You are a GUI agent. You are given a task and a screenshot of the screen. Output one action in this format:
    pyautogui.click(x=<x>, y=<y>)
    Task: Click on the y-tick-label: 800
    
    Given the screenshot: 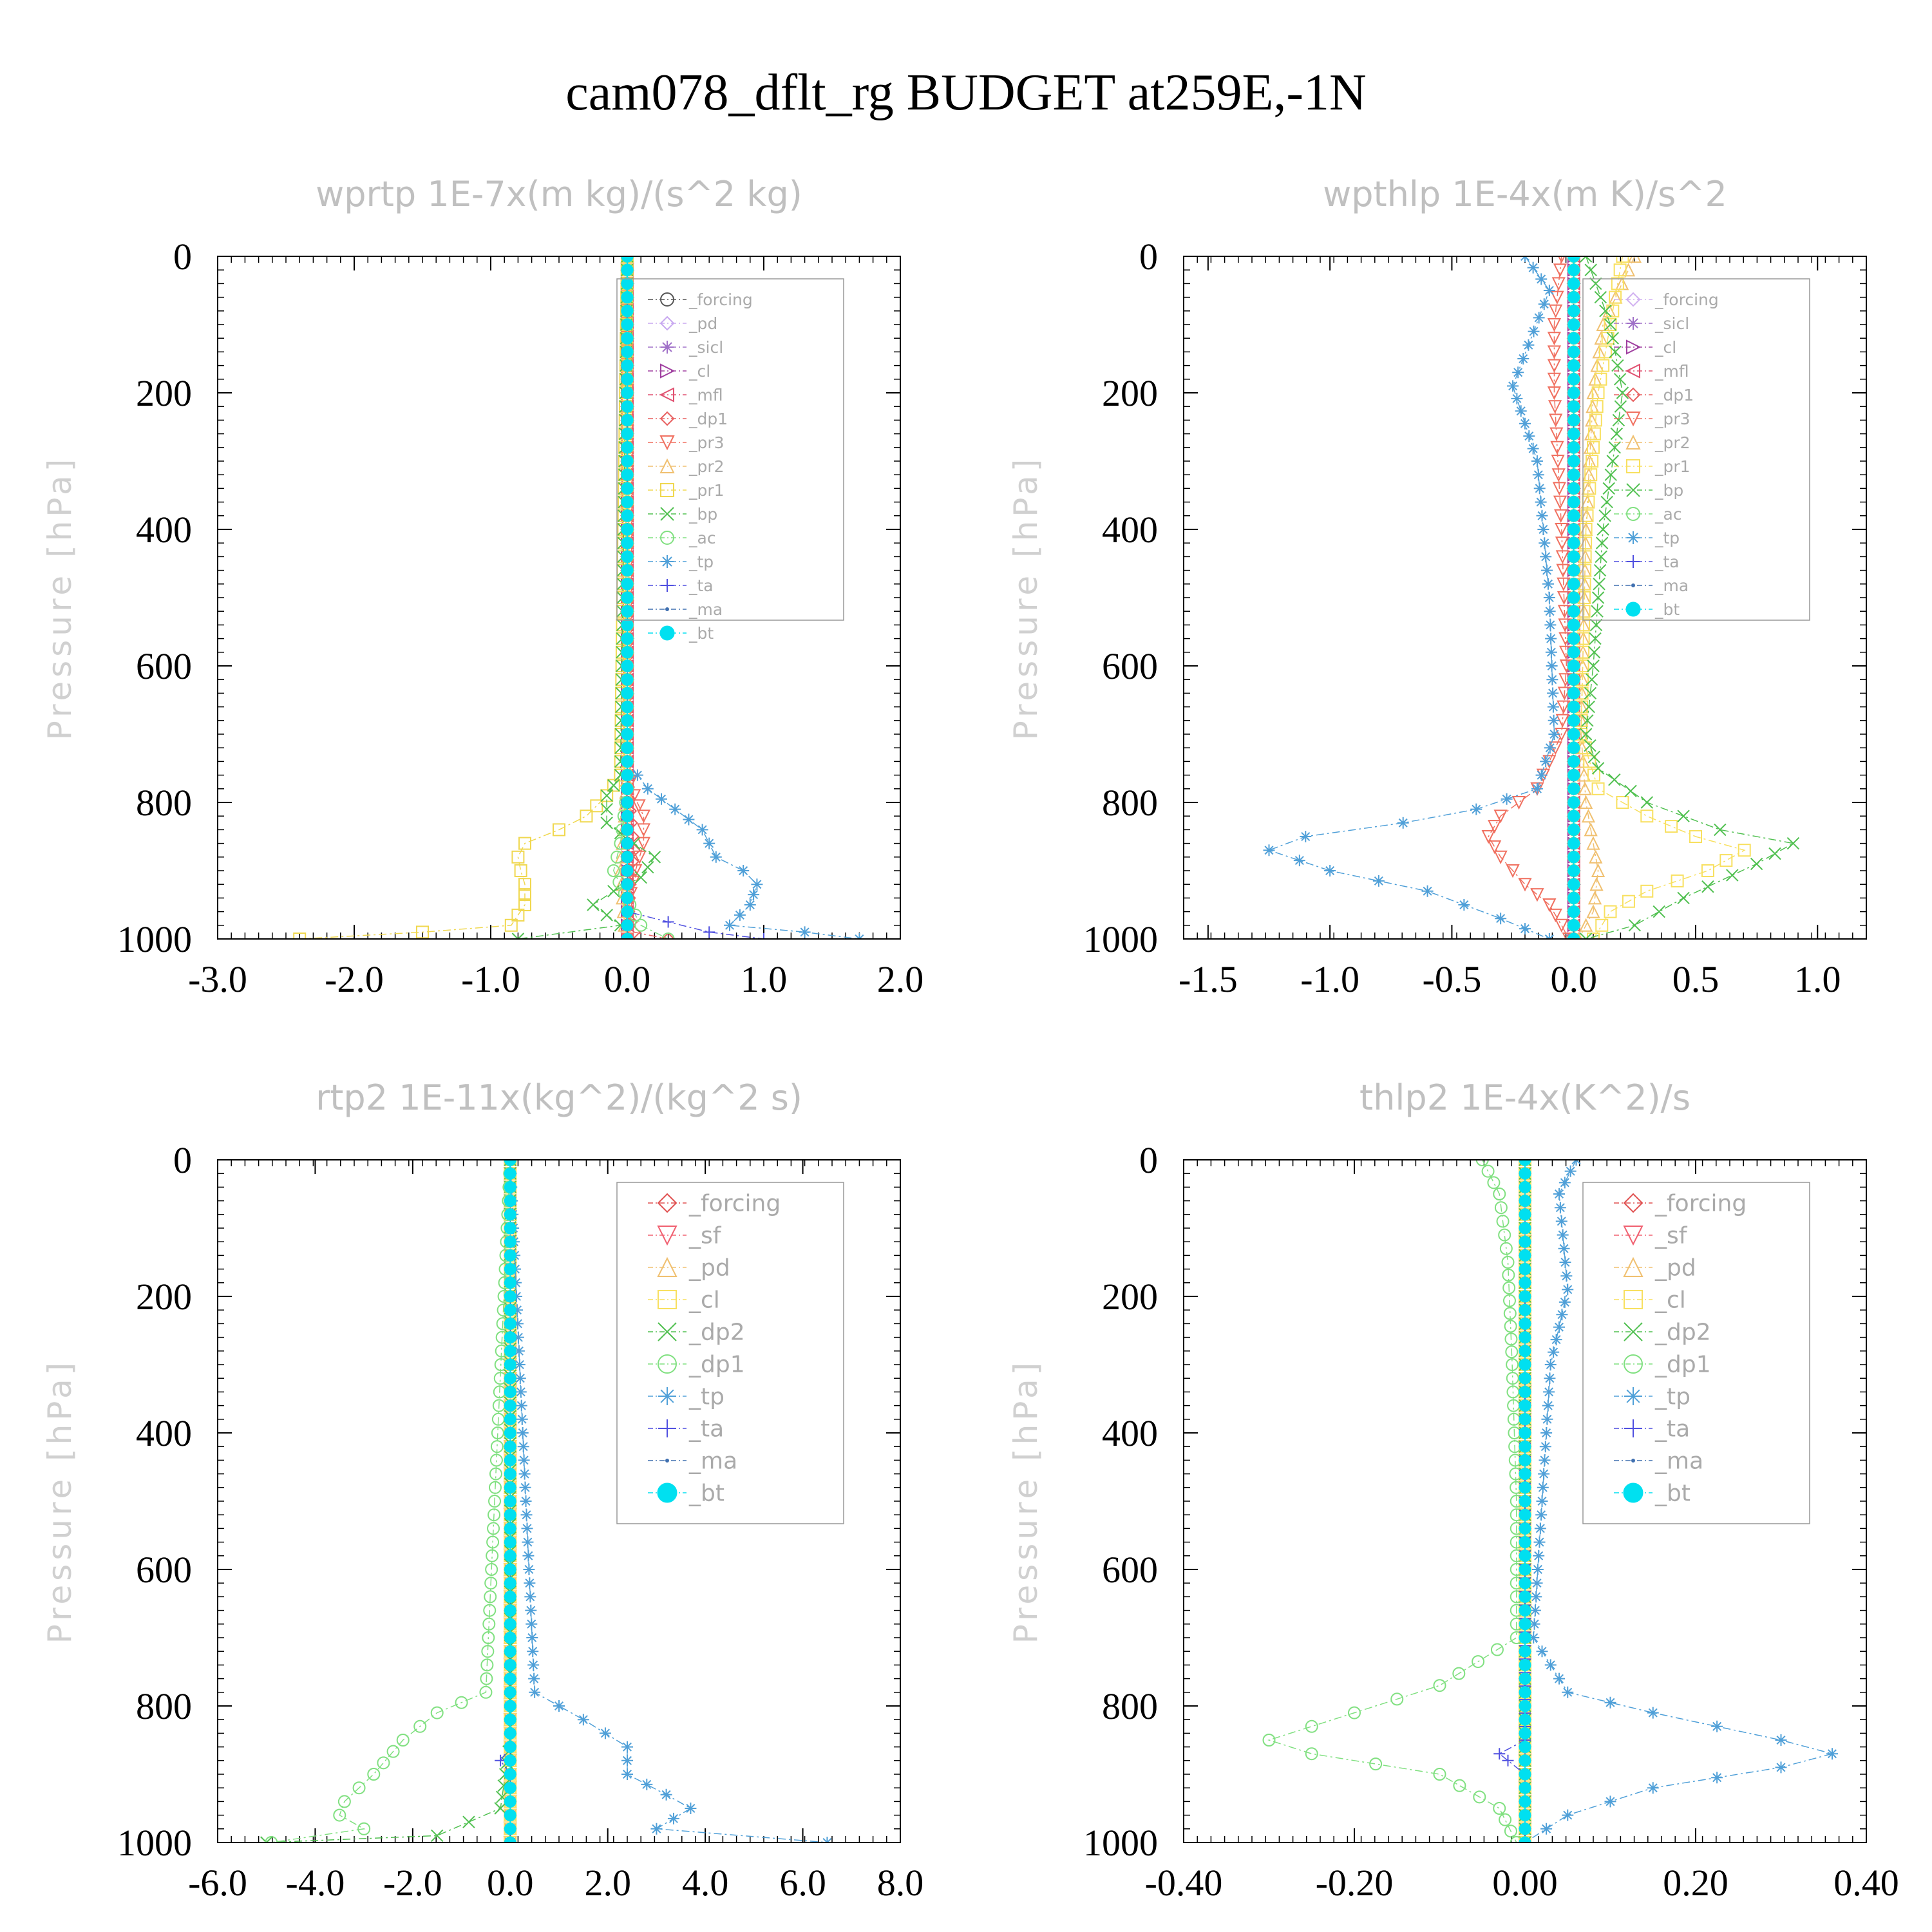 What is the action you would take?
    pyautogui.click(x=1130, y=803)
    